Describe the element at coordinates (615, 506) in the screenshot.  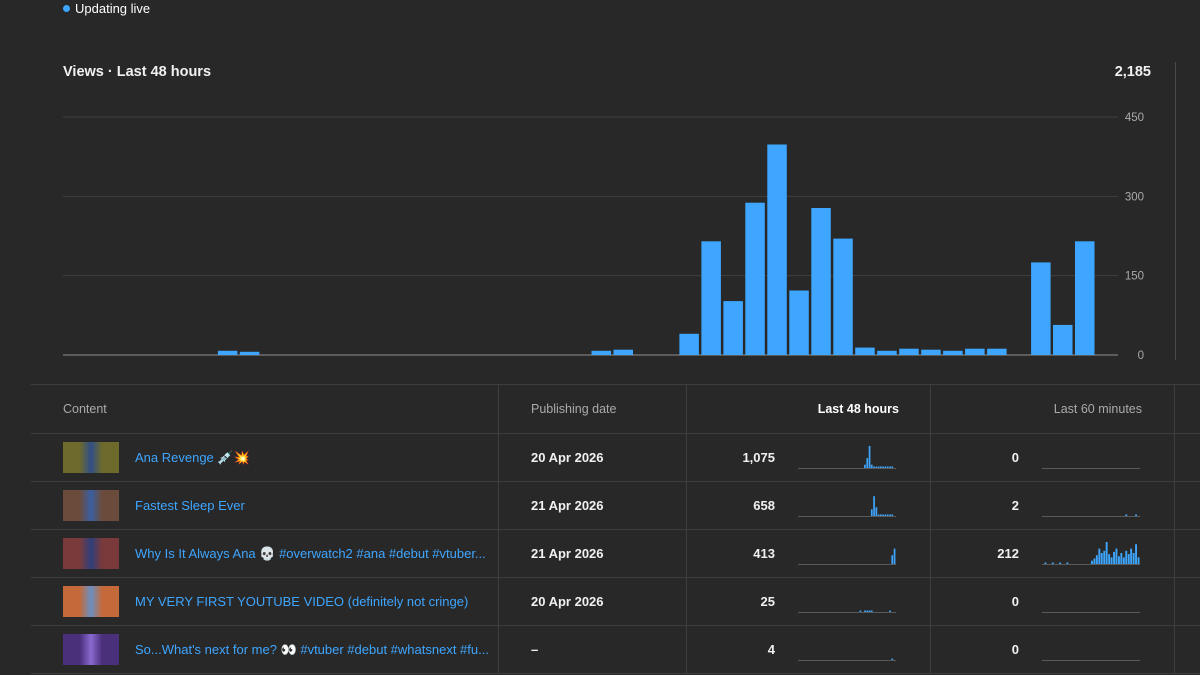
I see `table-row: Fastest Sleep Ever 21 Apr 2026 658 2` at that location.